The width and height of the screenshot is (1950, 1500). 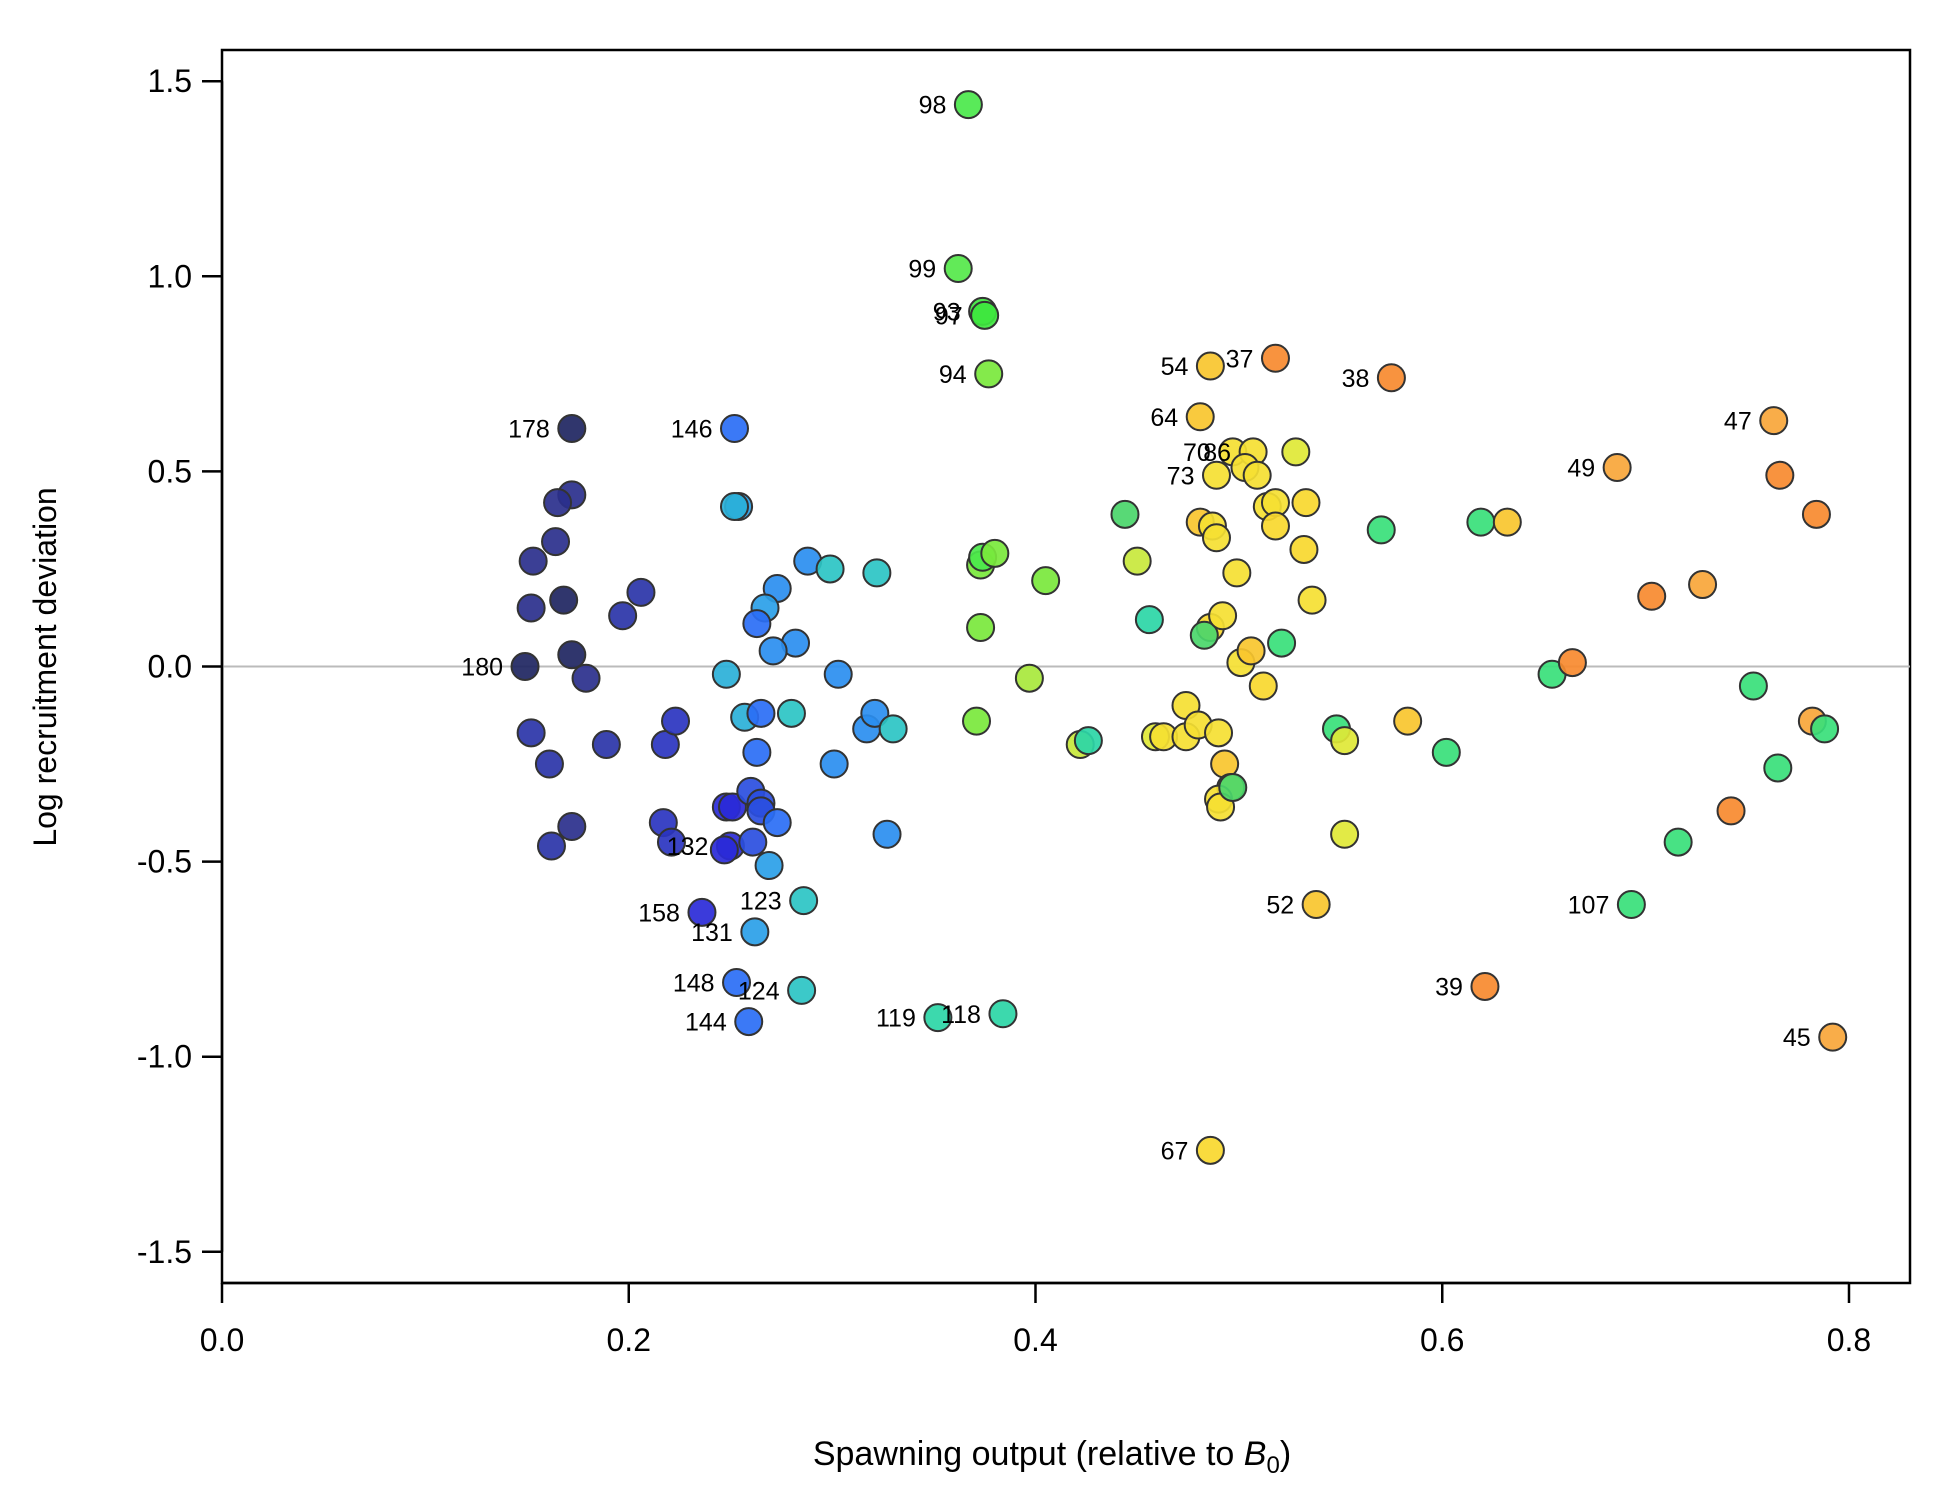 I want to click on point-label: 97, so click(x=949, y=316).